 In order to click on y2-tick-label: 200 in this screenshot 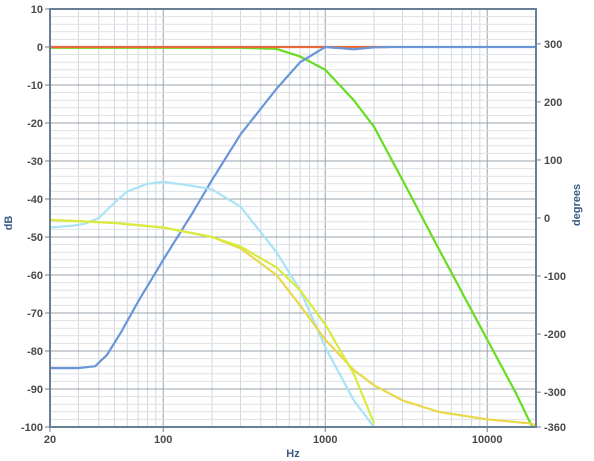, I will do `click(553, 103)`.